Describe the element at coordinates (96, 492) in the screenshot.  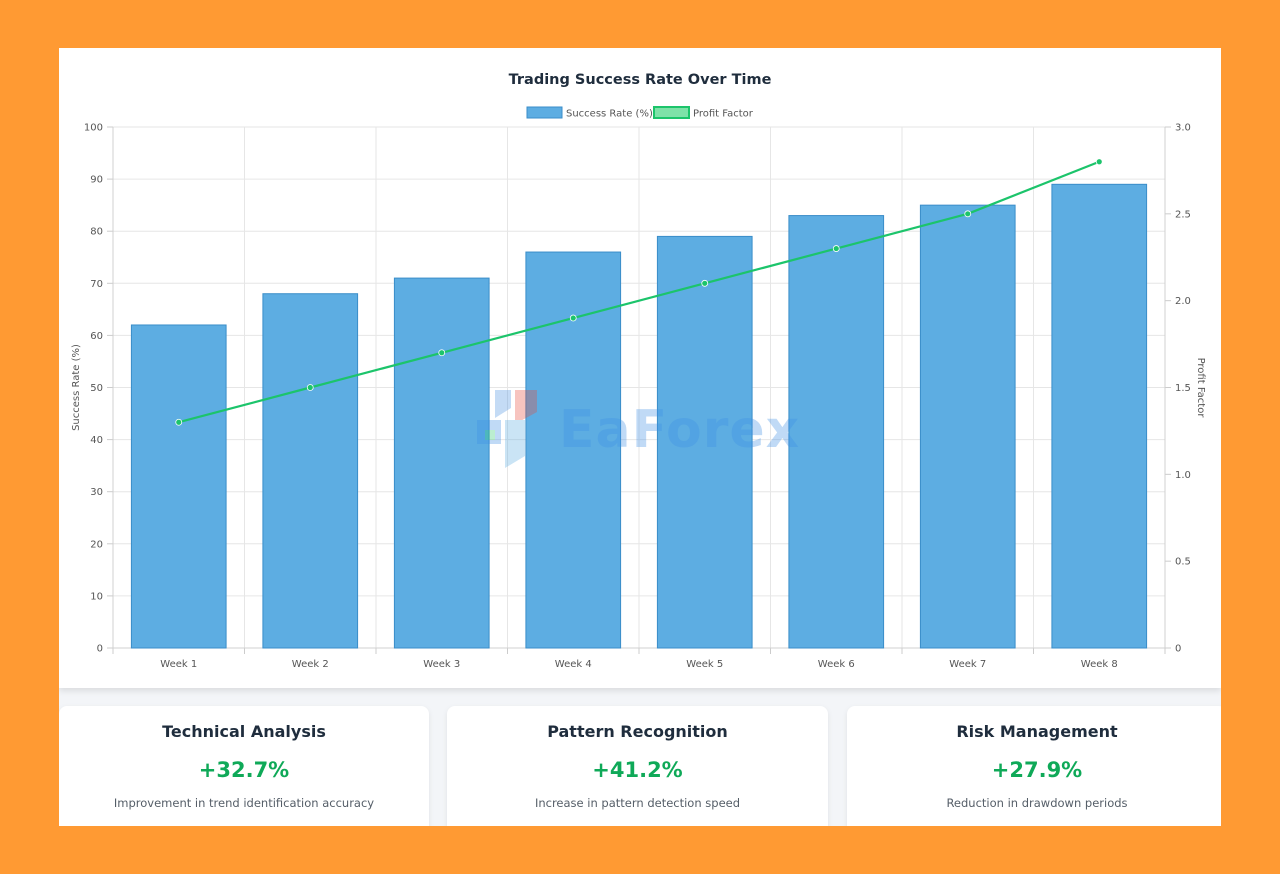
I see `y-tick-label: 30` at that location.